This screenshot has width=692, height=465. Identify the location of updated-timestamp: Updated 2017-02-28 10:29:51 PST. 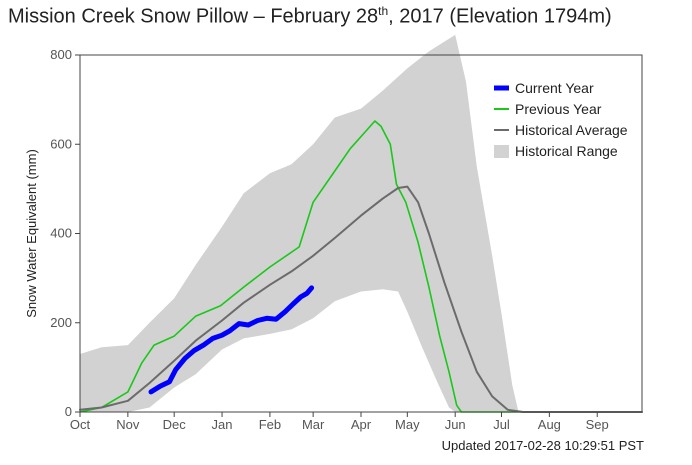
(542, 445).